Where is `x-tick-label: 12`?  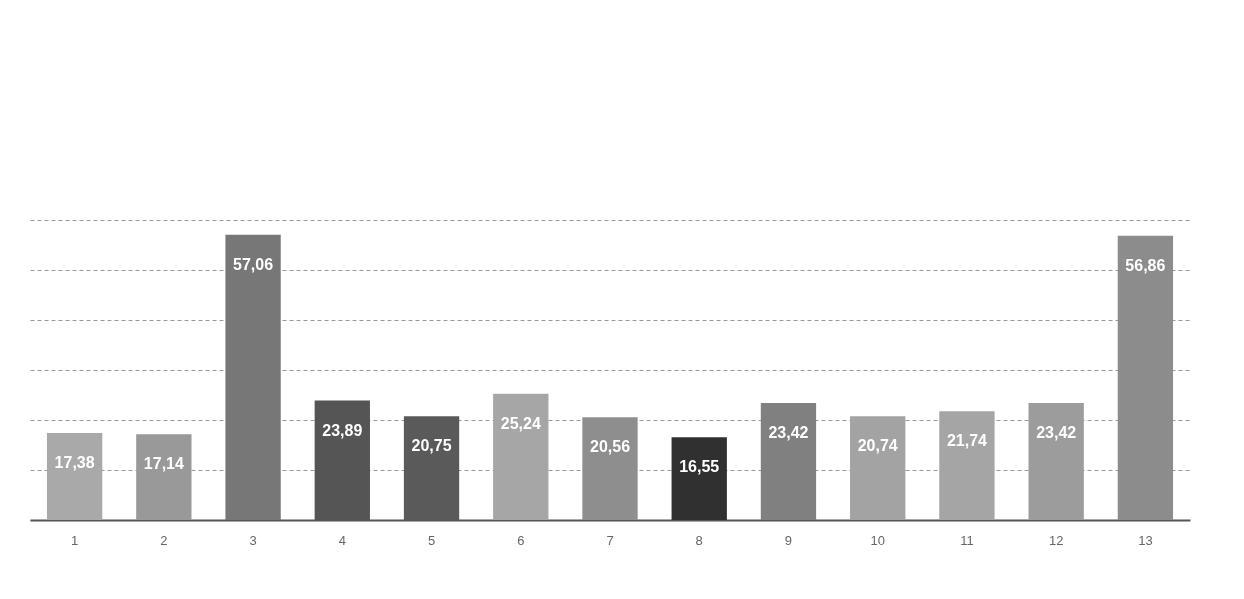 x-tick-label: 12 is located at coordinates (1056, 540).